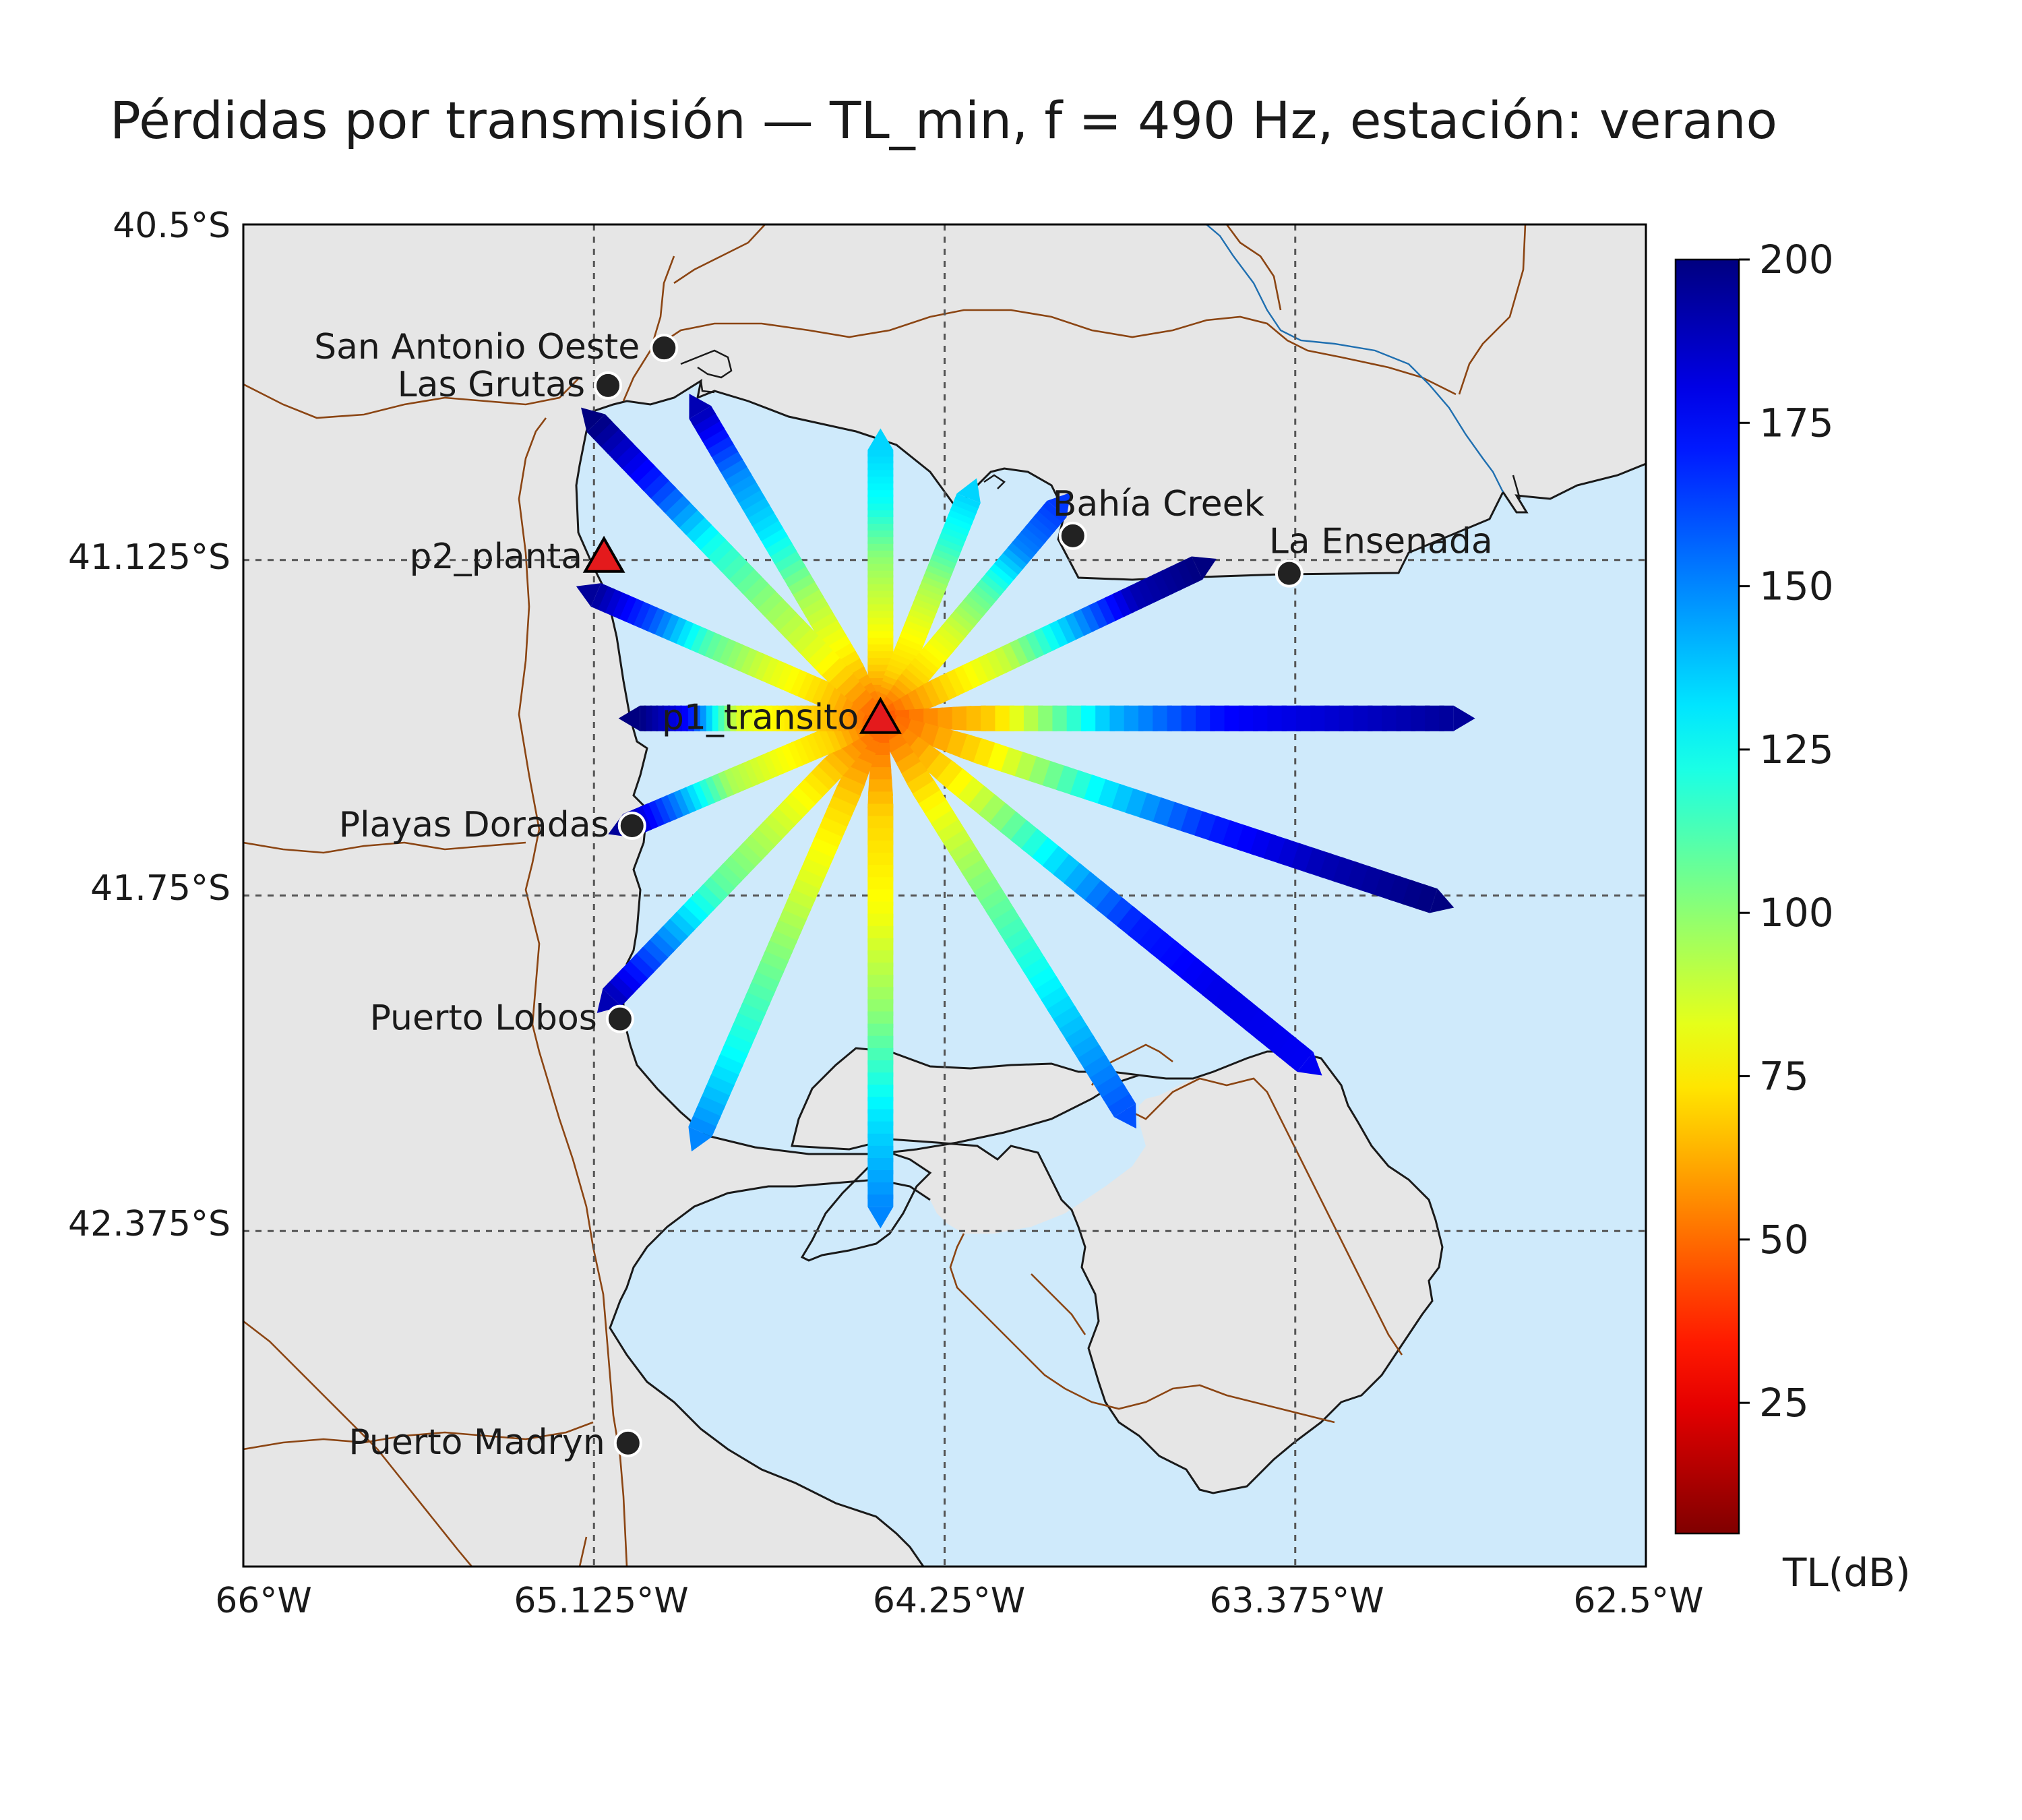 The height and width of the screenshot is (1820, 2022). I want to click on city-label: Playas Doradas, so click(474, 825).